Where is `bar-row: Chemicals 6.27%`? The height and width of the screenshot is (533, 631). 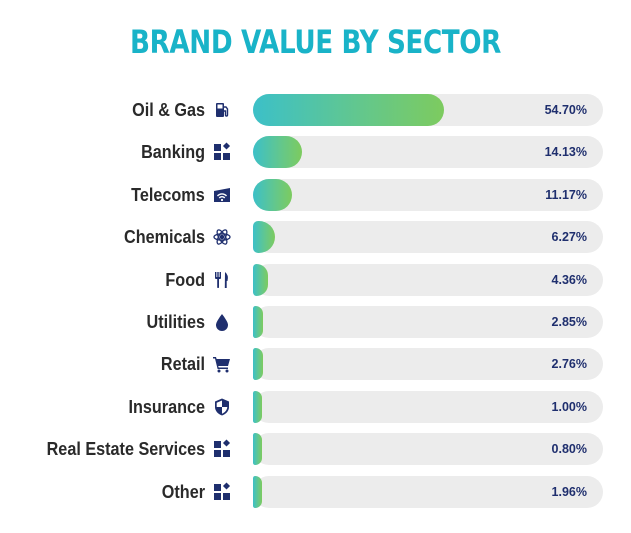
bar-row: Chemicals 6.27% is located at coordinates (315, 237).